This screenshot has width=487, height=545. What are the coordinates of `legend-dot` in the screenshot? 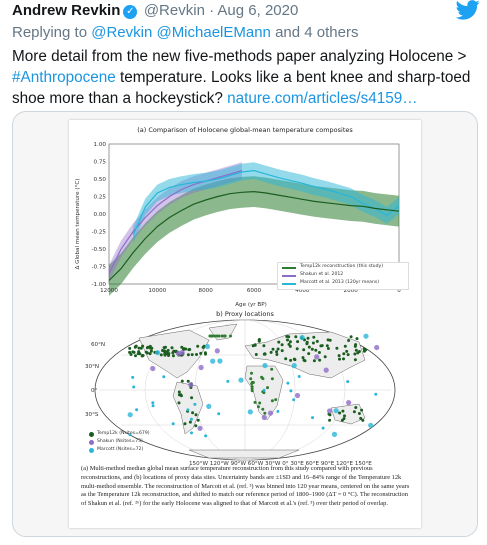 It's located at (91, 434).